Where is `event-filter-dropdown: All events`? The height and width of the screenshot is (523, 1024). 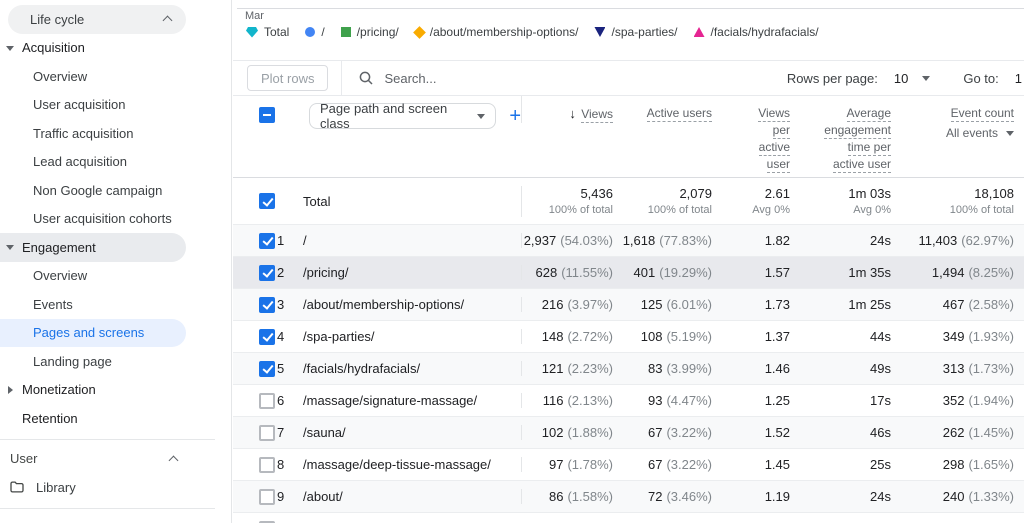 event-filter-dropdown: All events is located at coordinates (952, 133).